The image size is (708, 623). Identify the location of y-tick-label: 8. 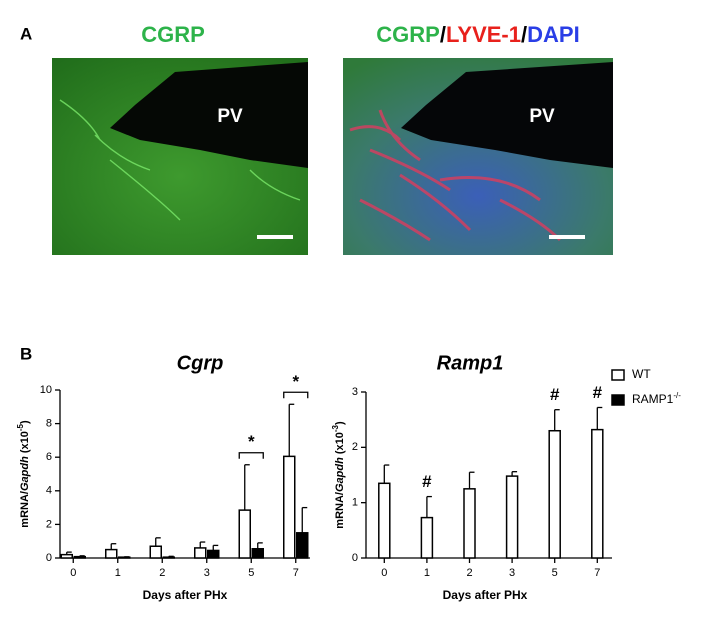
(49, 424).